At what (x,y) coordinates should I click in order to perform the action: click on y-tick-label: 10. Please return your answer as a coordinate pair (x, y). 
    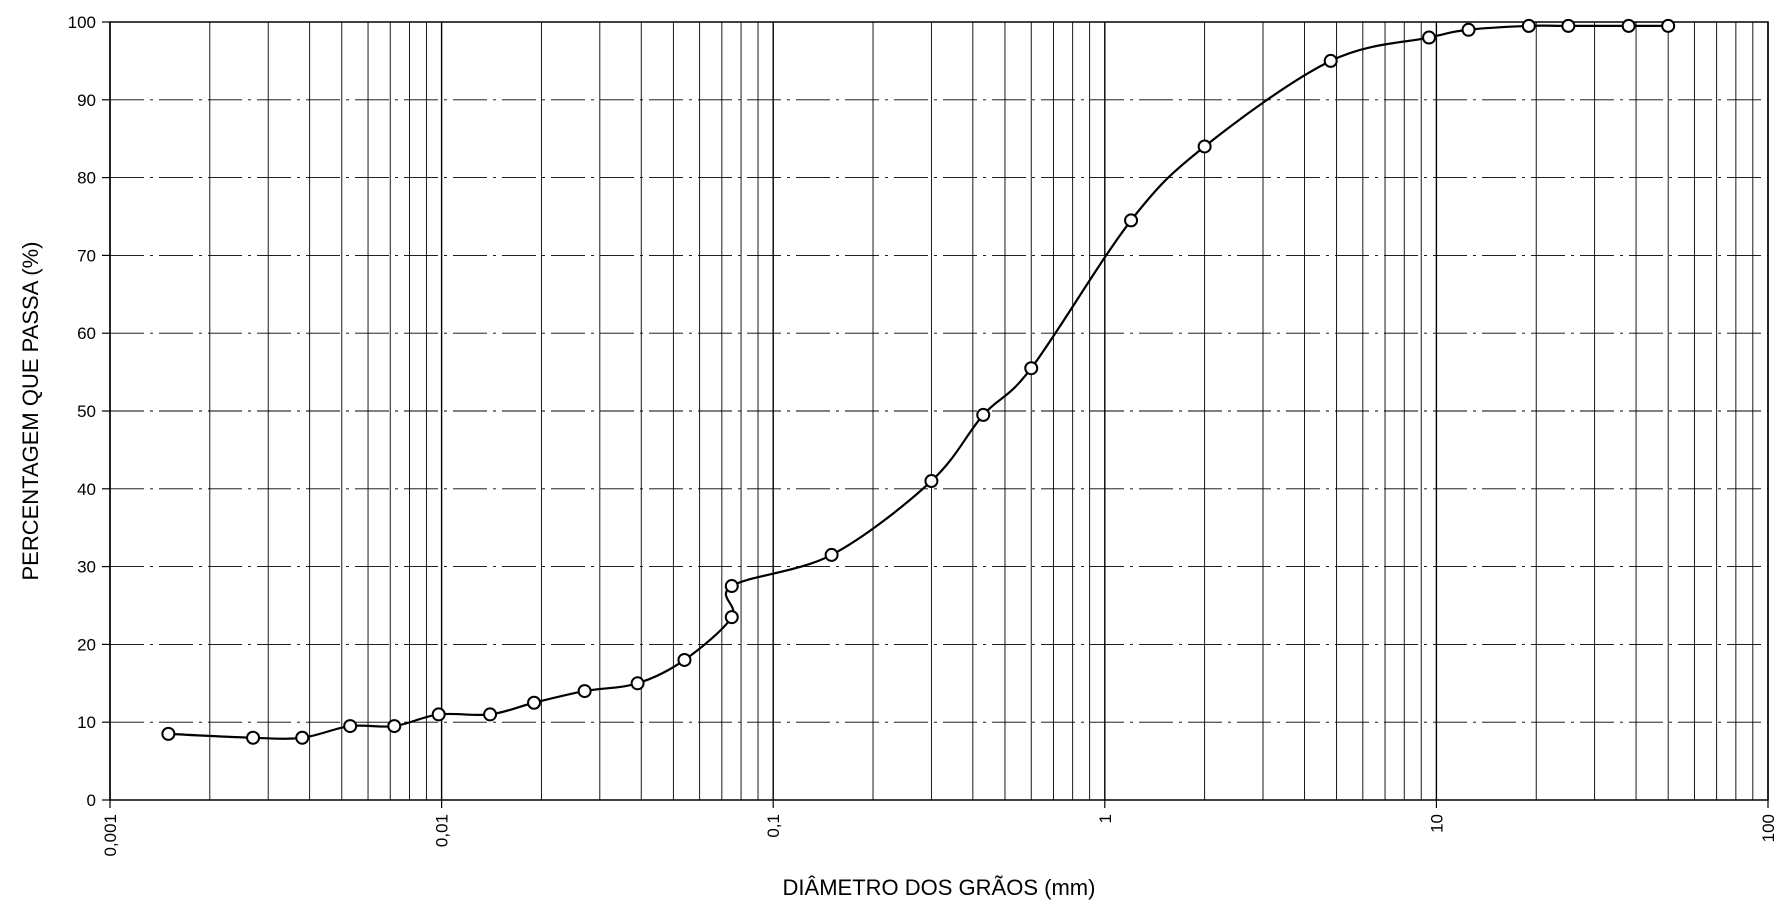
    Looking at the image, I should click on (86, 722).